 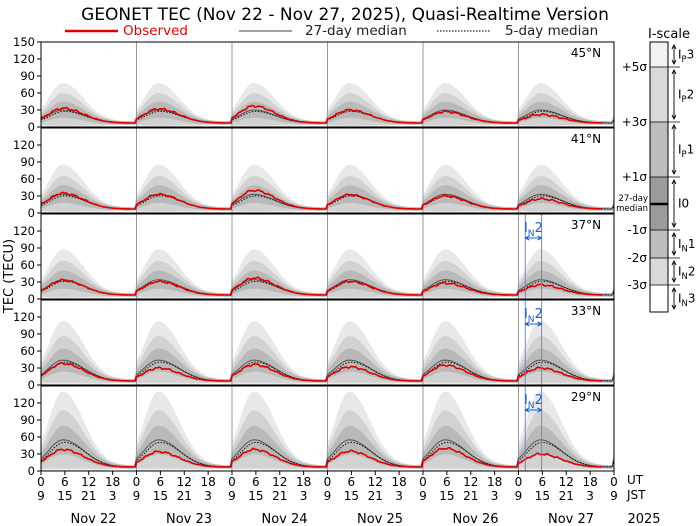 I want to click on iscale-zone-p1, so click(x=659, y=149).